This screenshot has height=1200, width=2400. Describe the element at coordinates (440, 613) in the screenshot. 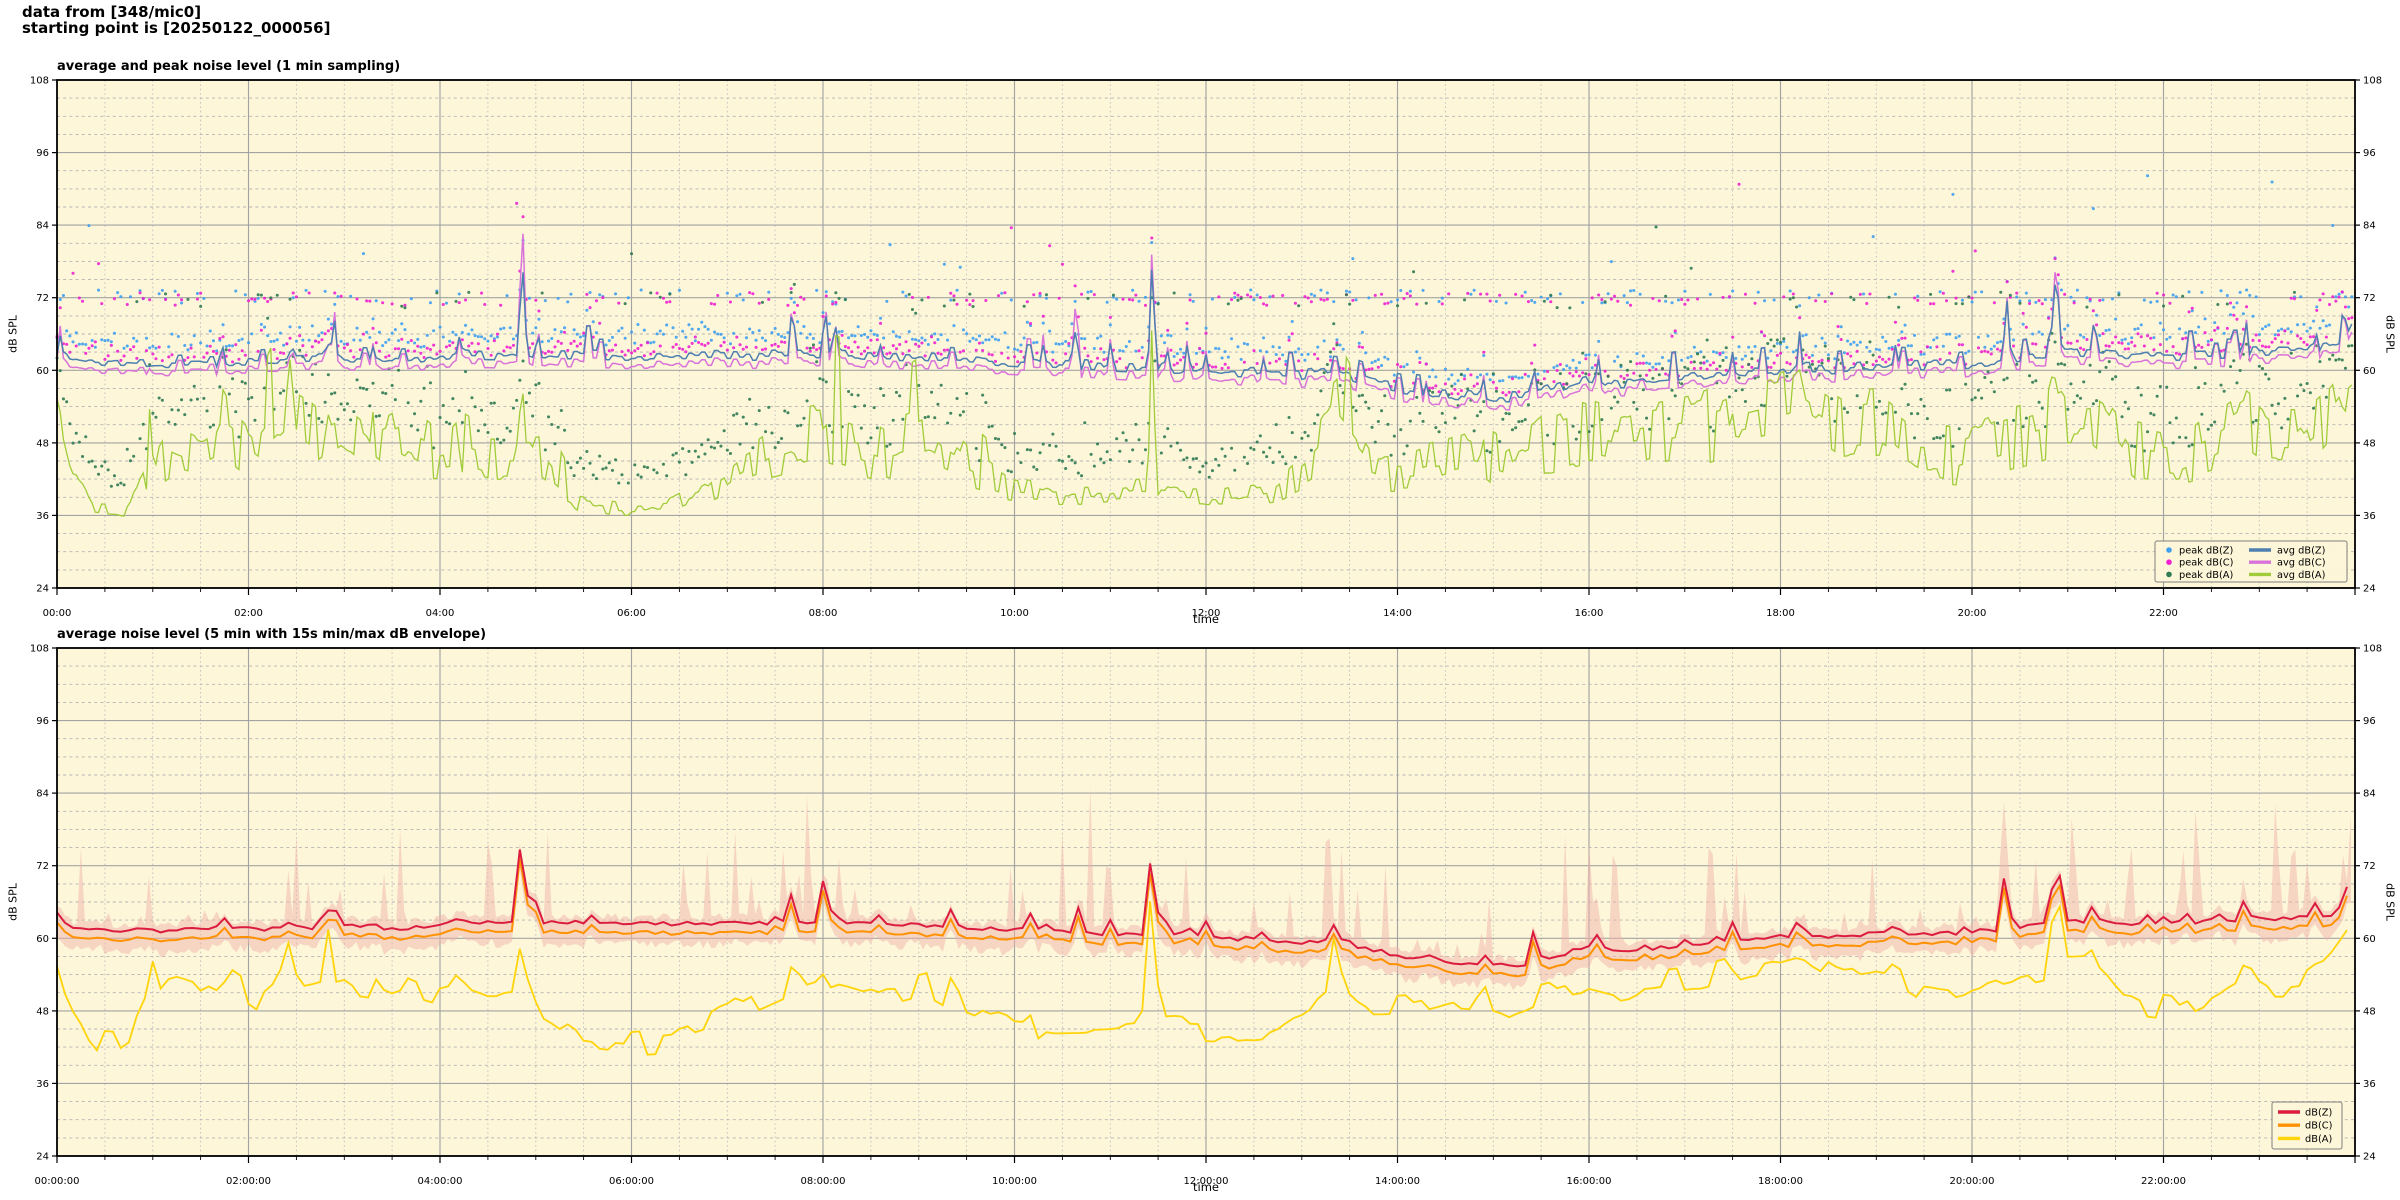

I see `chart1-xtick-label: 04:00` at that location.